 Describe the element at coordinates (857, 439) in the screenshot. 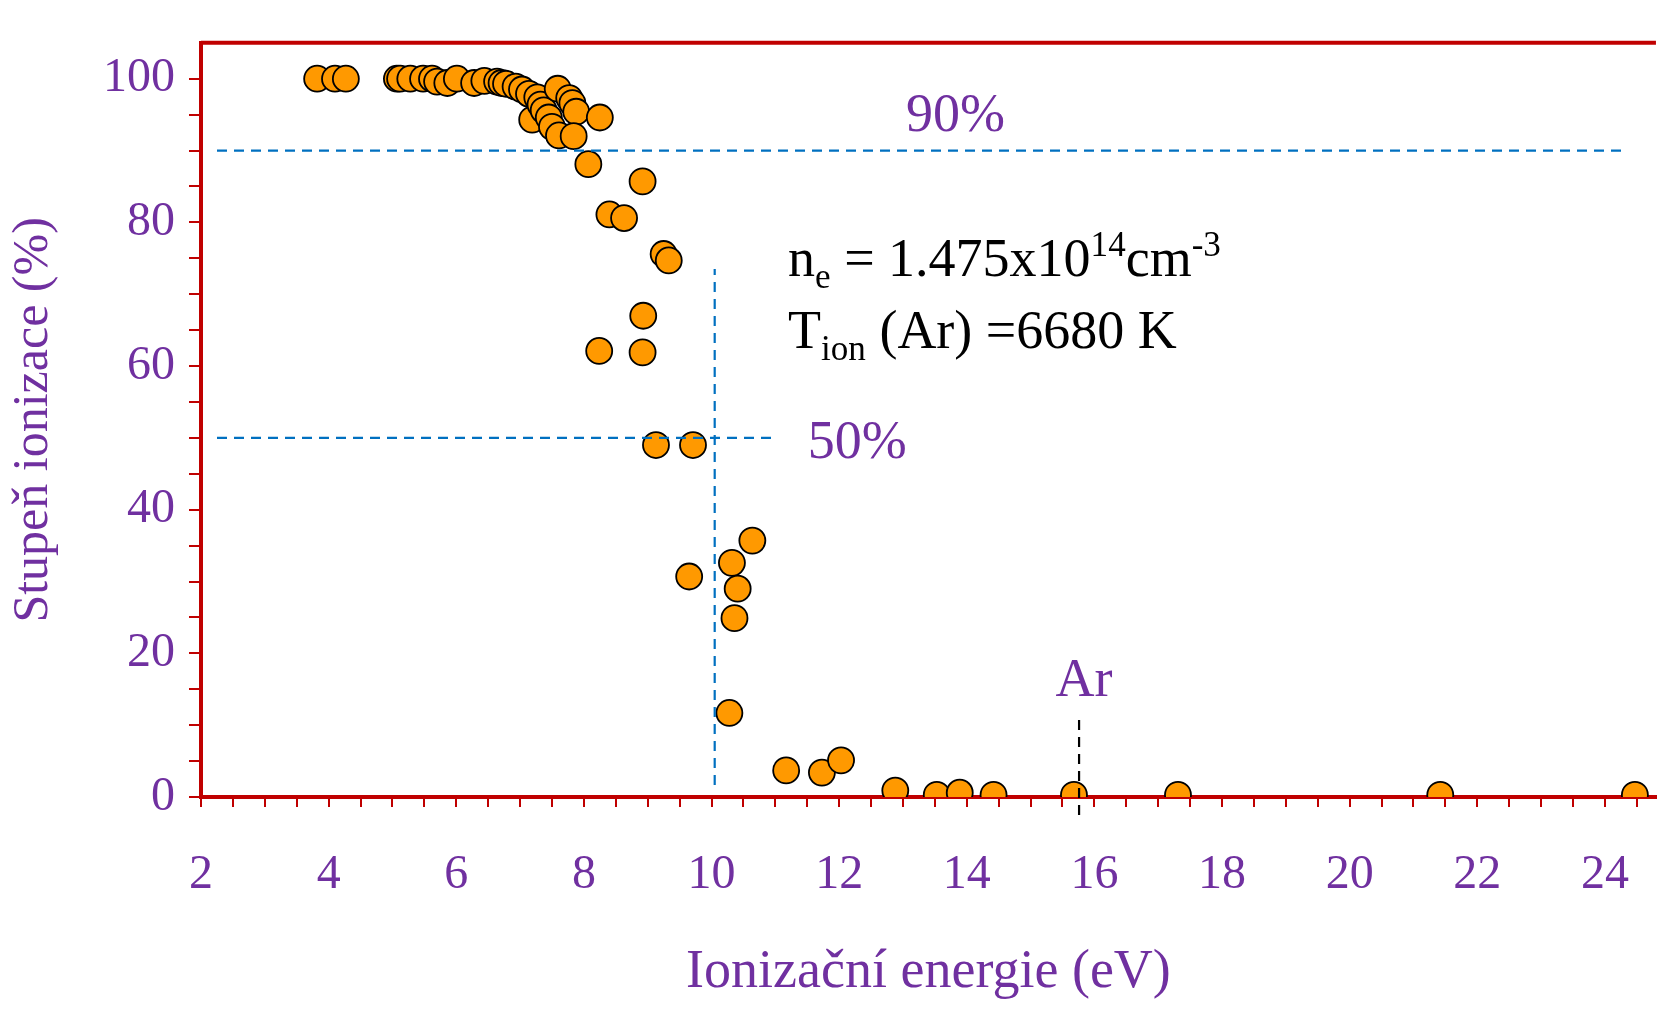

I see `ref-line-label: 50%` at that location.